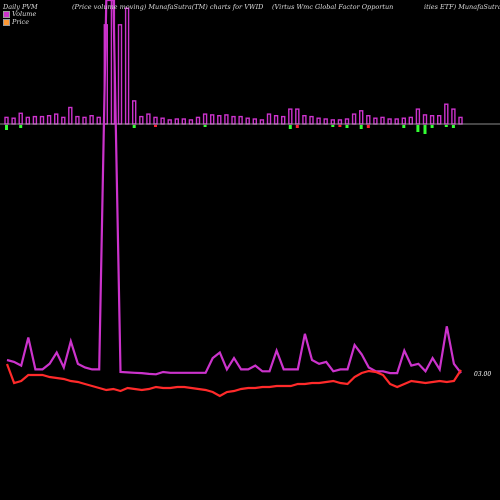 This screenshot has width=500, height=500. I want to click on legend-volume-swatch, so click(6, 14).